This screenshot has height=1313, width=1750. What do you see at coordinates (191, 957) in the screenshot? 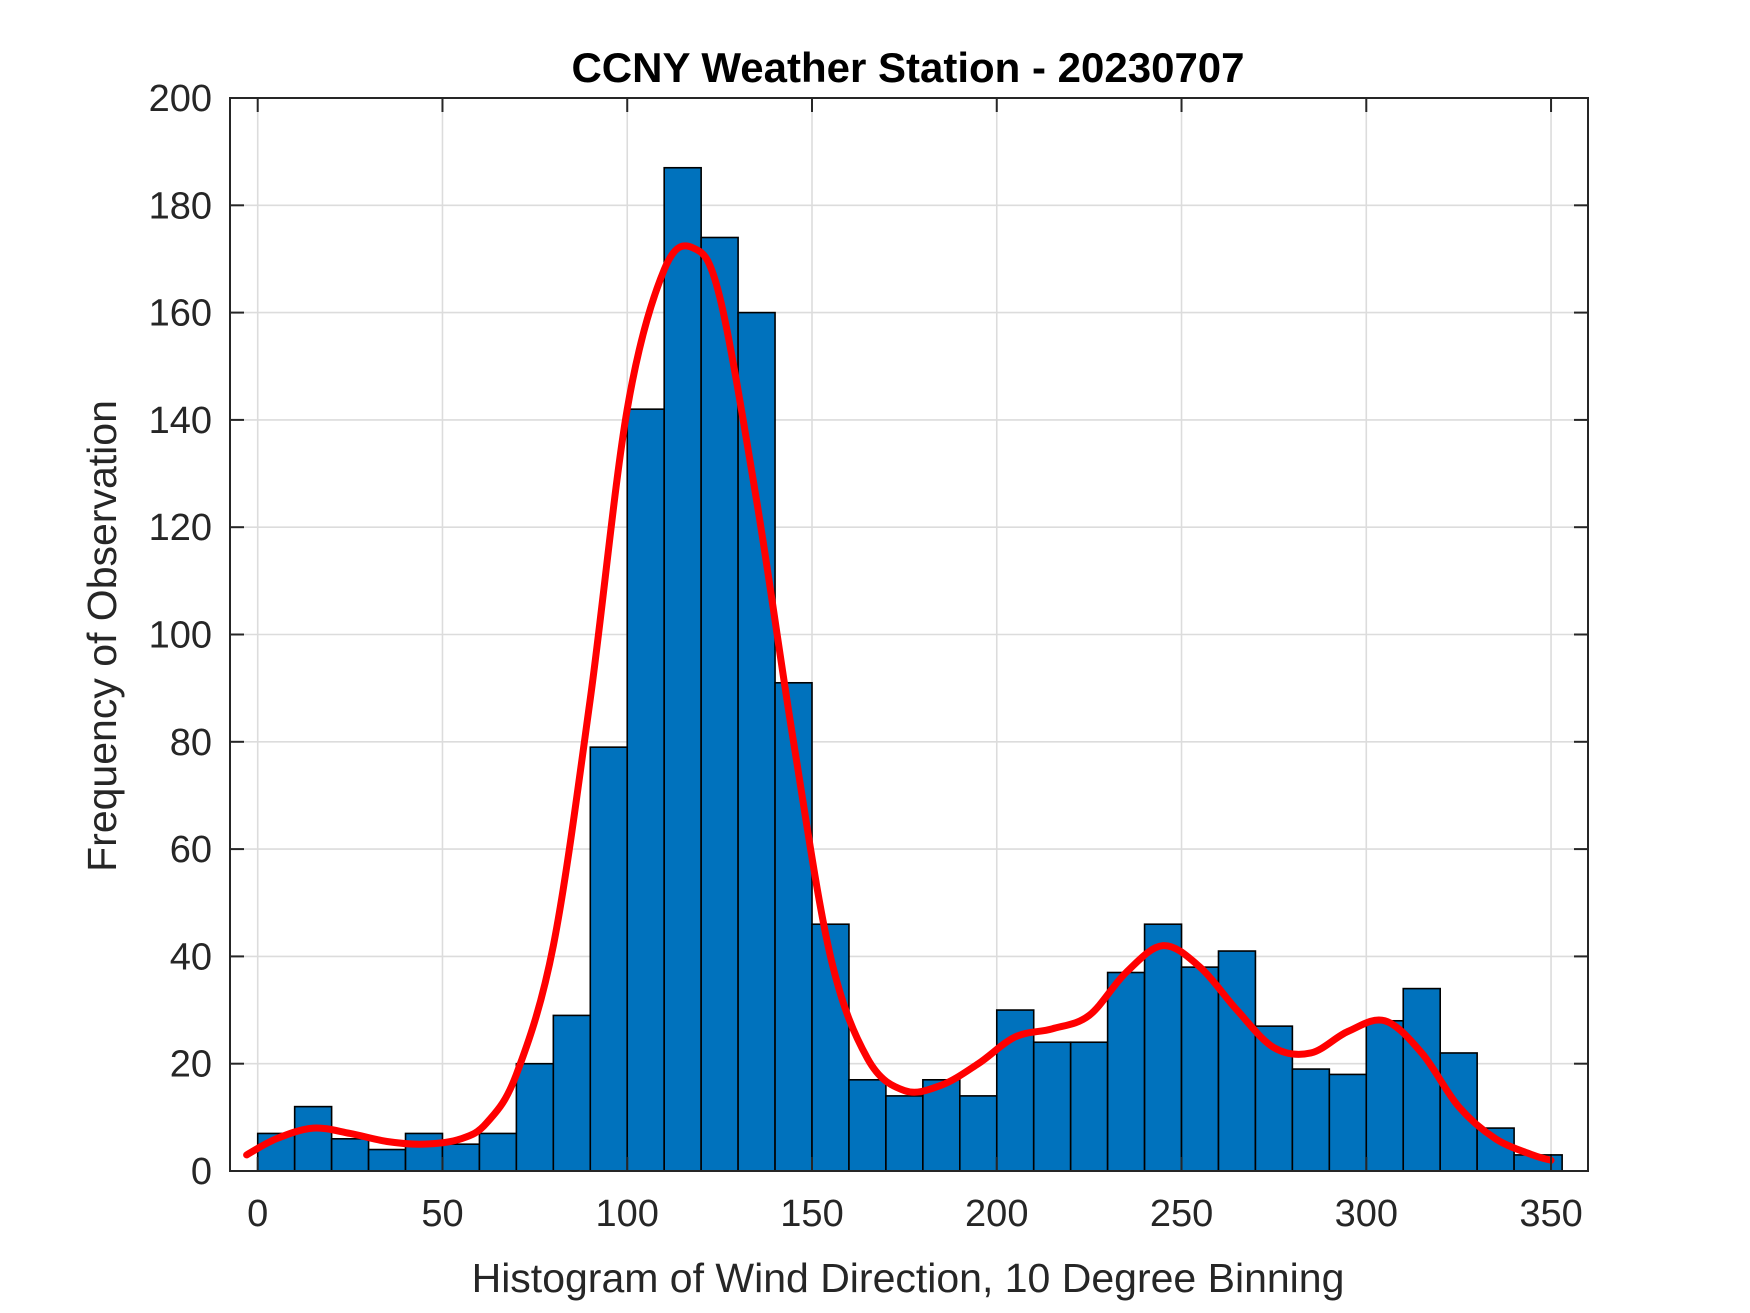
I see `y-tick-label: 40` at bounding box center [191, 957].